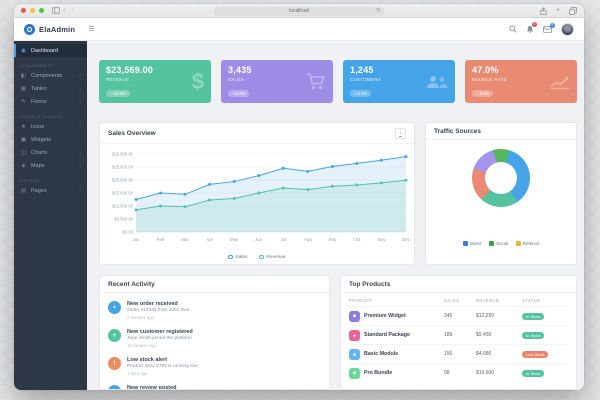  What do you see at coordinates (132, 133) in the screenshot?
I see `sales-overview-title: Sales Overview` at bounding box center [132, 133].